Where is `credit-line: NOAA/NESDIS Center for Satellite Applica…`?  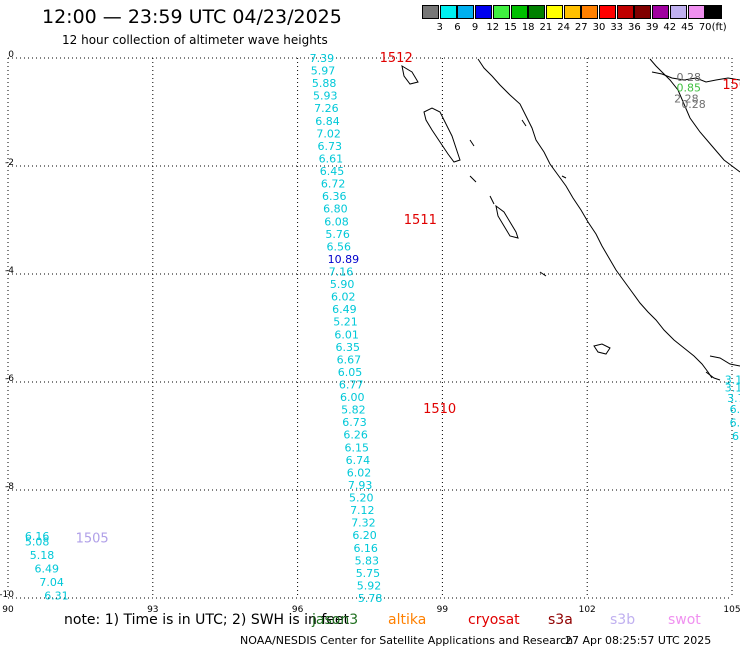 credit-line: NOAA/NESDIS Center for Satellite Applica… is located at coordinates (407, 640).